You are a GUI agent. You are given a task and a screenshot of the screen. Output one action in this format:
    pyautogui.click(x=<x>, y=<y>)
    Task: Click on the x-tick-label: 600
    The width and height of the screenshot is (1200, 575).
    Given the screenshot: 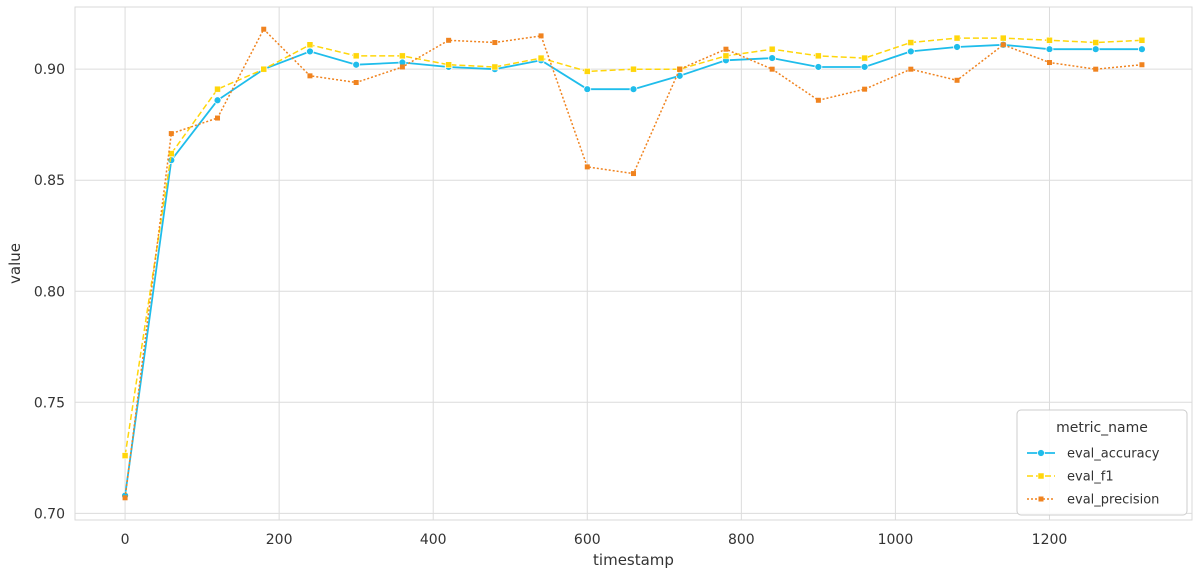 What is the action you would take?
    pyautogui.click(x=587, y=540)
    